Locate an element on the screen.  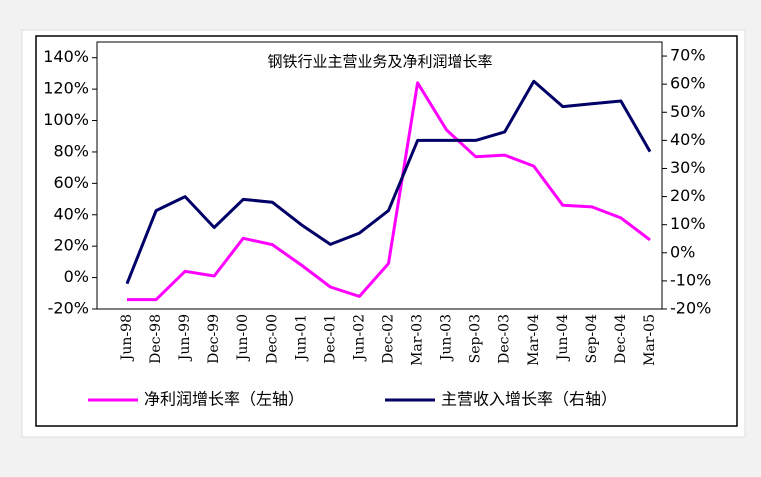
x-tick-label: Dec-01 is located at coordinates (330, 339).